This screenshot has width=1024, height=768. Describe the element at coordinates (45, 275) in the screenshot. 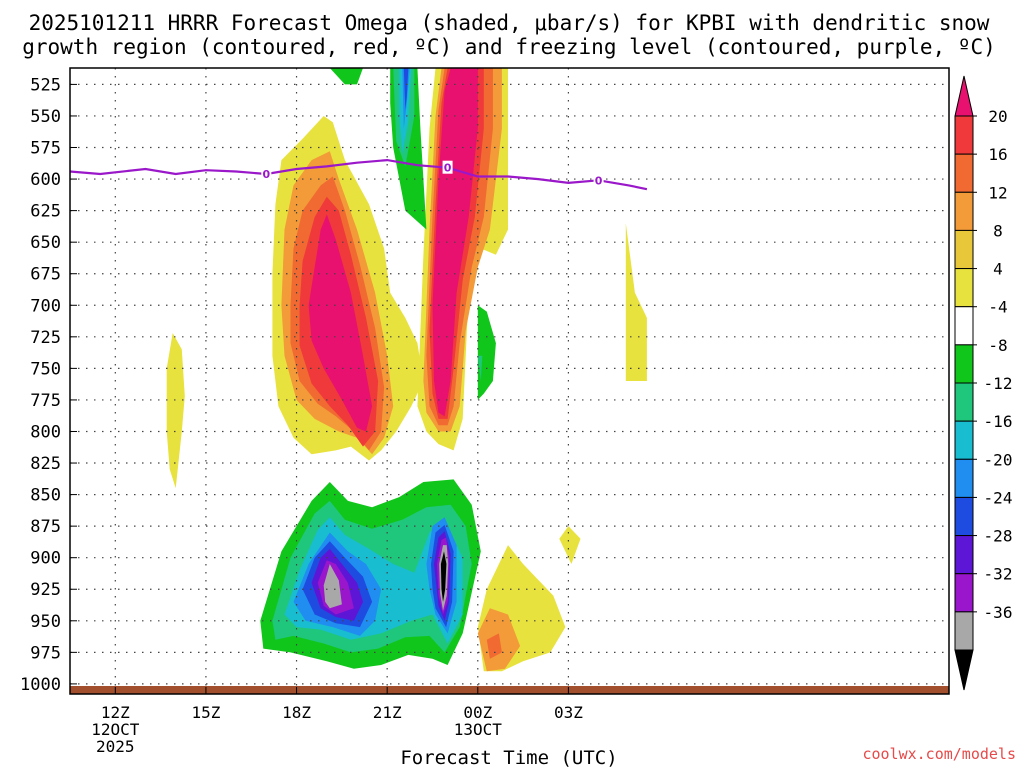

I see `y-tick-label: 675` at that location.